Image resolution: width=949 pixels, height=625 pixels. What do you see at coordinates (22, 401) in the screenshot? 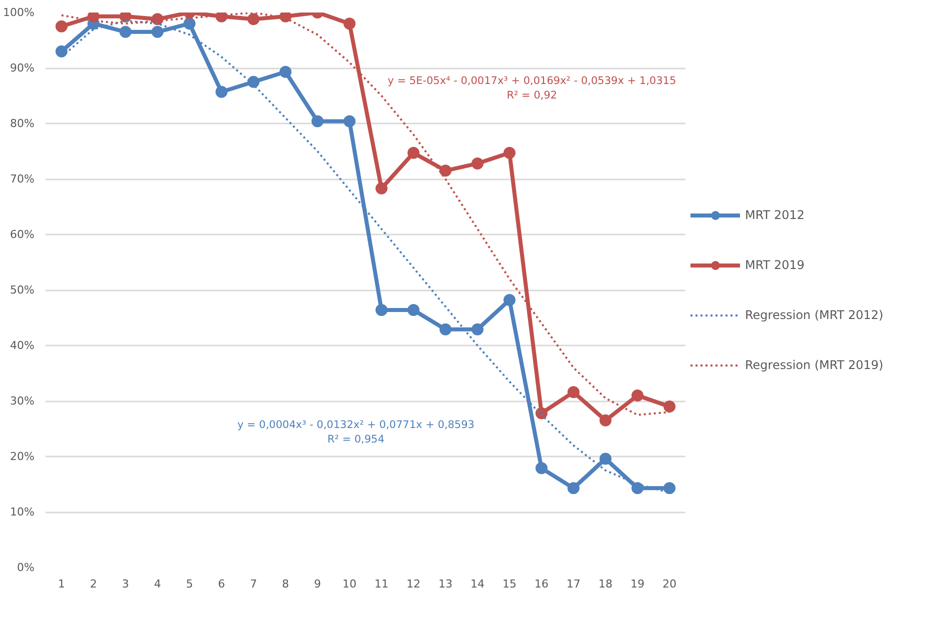
I see `y-tick-label: 30%` at bounding box center [22, 401].